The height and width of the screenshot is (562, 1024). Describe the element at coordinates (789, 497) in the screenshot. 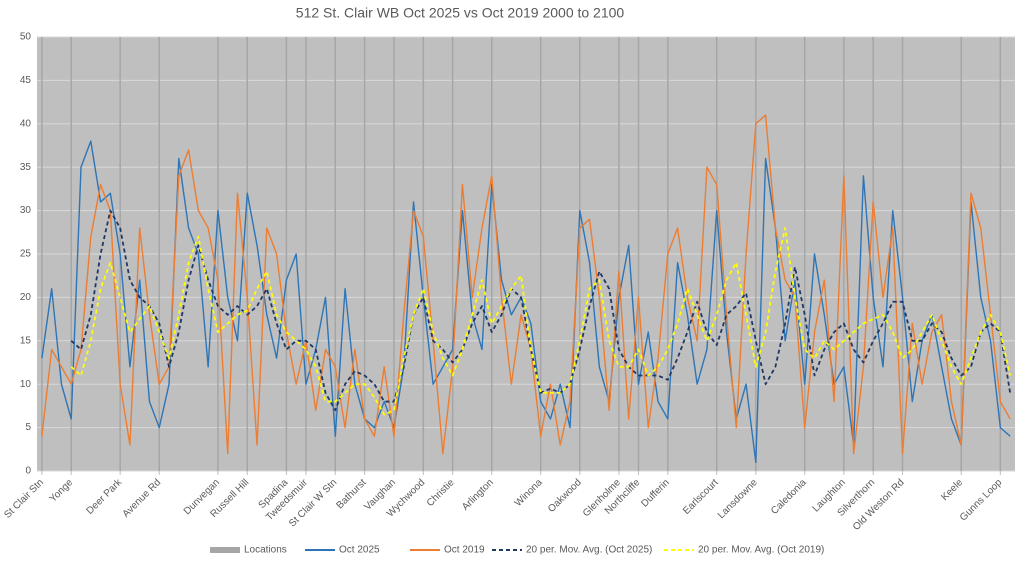

I see `x-tick-label: Caledonia` at that location.